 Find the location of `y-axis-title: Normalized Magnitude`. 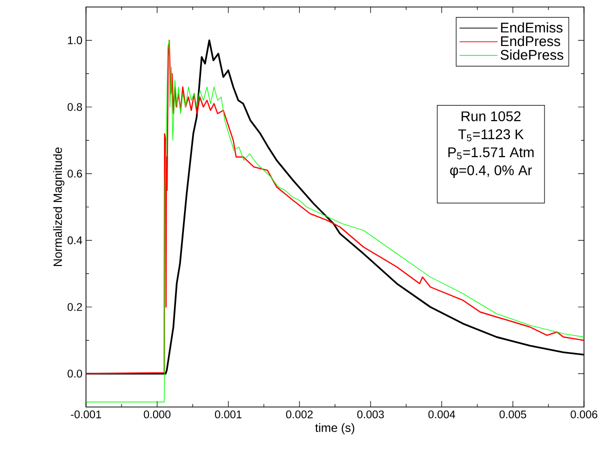

y-axis-title: Normalized Magnitude is located at coordinates (58, 207).